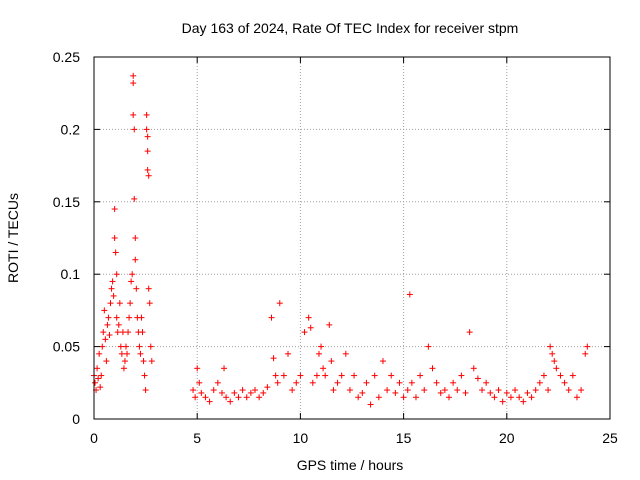  I want to click on y-tick-label: 0.1, so click(71, 274).